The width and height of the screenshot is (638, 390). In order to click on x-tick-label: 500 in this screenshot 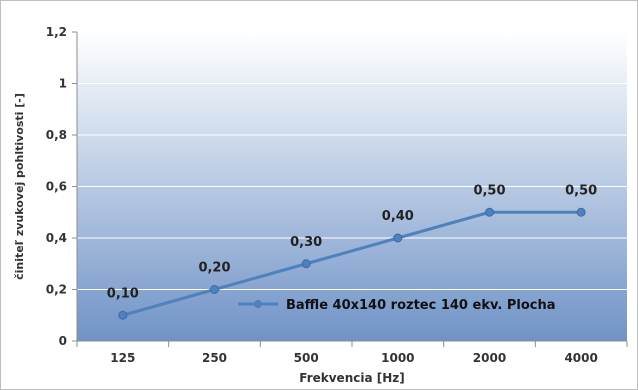, I will do `click(306, 358)`.